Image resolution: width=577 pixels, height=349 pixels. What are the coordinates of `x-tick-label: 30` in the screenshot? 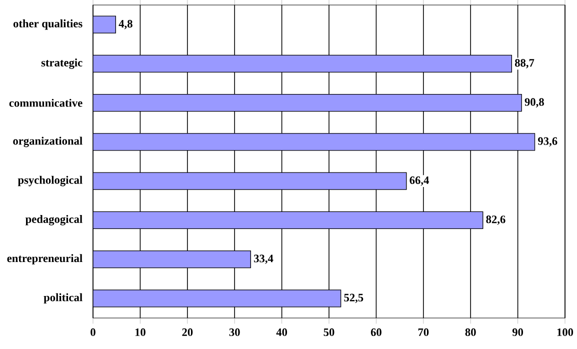 It's located at (234, 332).